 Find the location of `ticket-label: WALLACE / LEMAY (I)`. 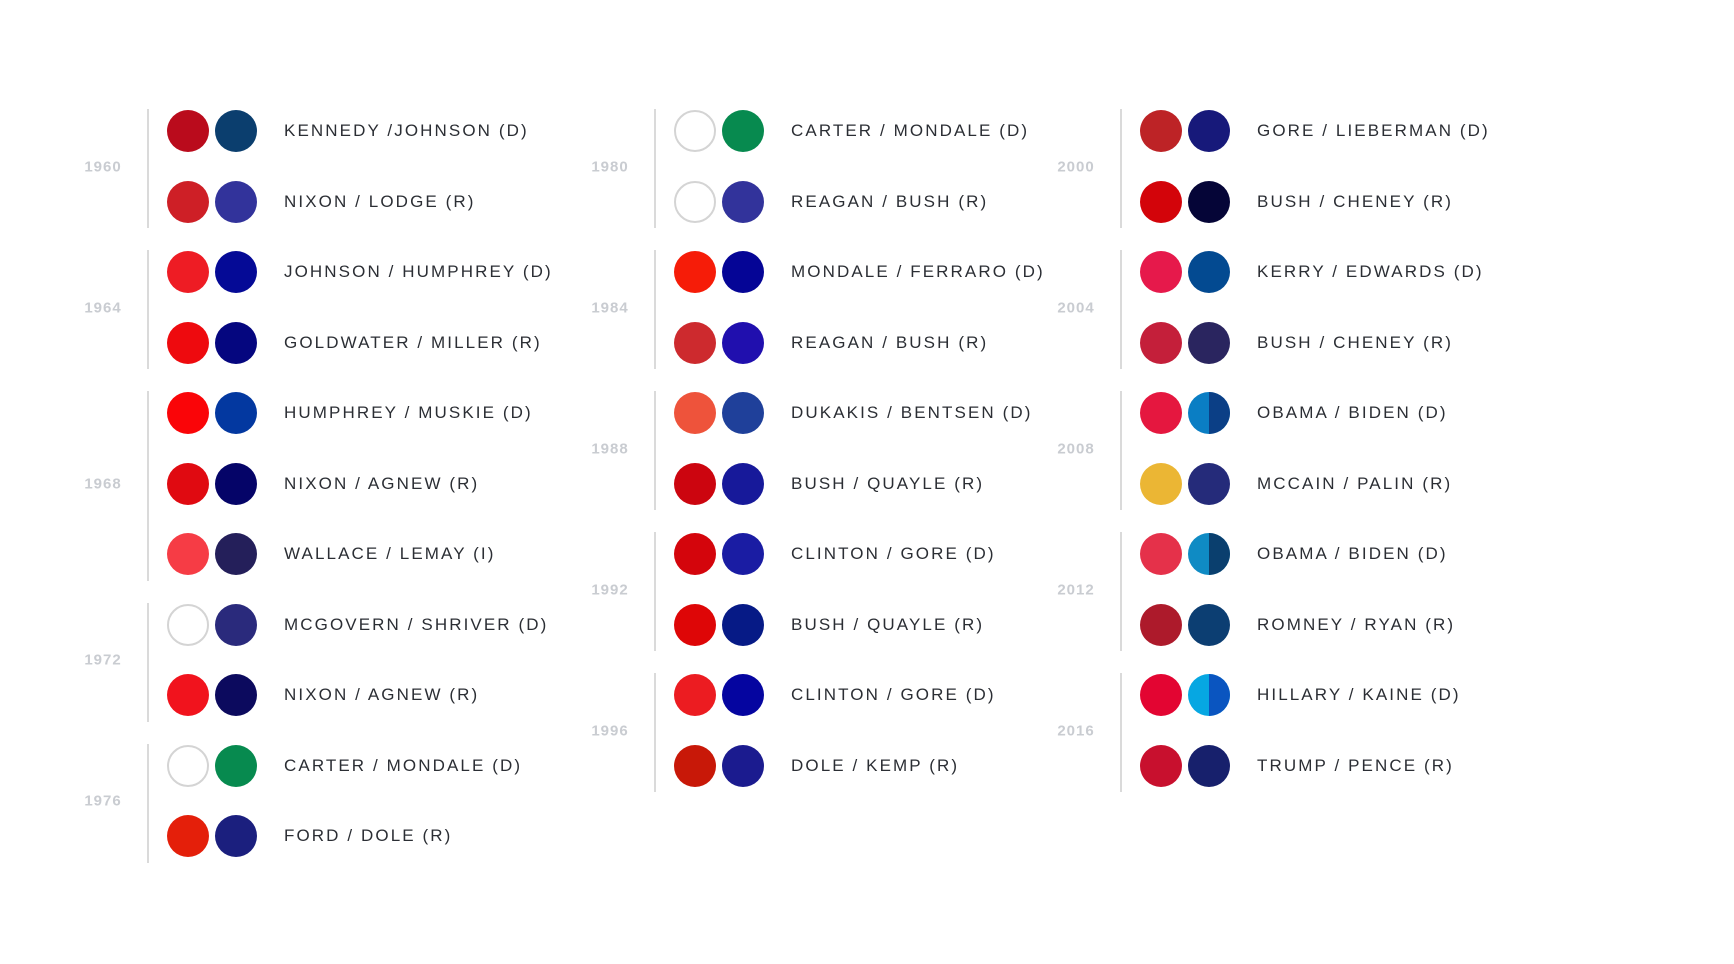

ticket-label: WALLACE / LEMAY (I) is located at coordinates (390, 553).